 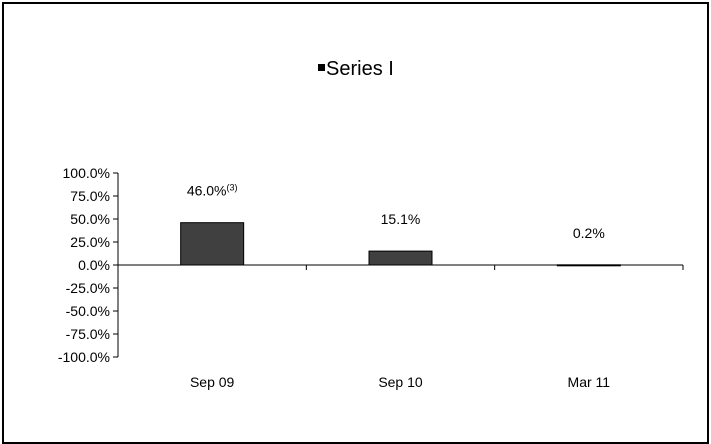 What do you see at coordinates (400, 244) in the screenshot?
I see `bar-series` at bounding box center [400, 244].